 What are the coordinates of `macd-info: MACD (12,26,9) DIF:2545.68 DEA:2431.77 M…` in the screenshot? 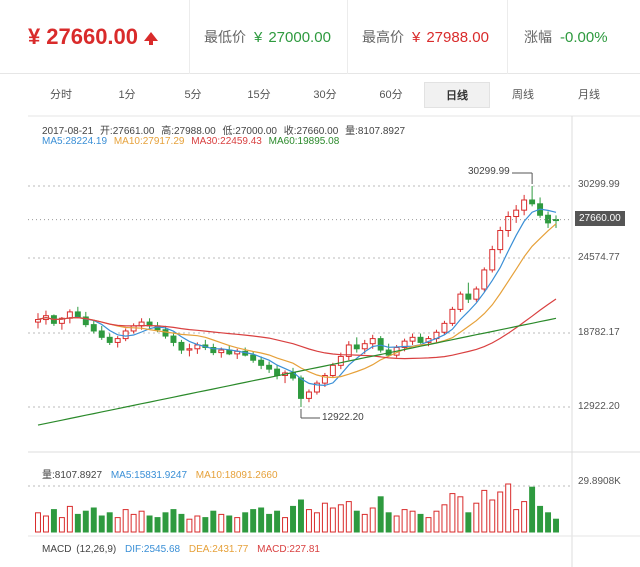 It's located at (184, 549).